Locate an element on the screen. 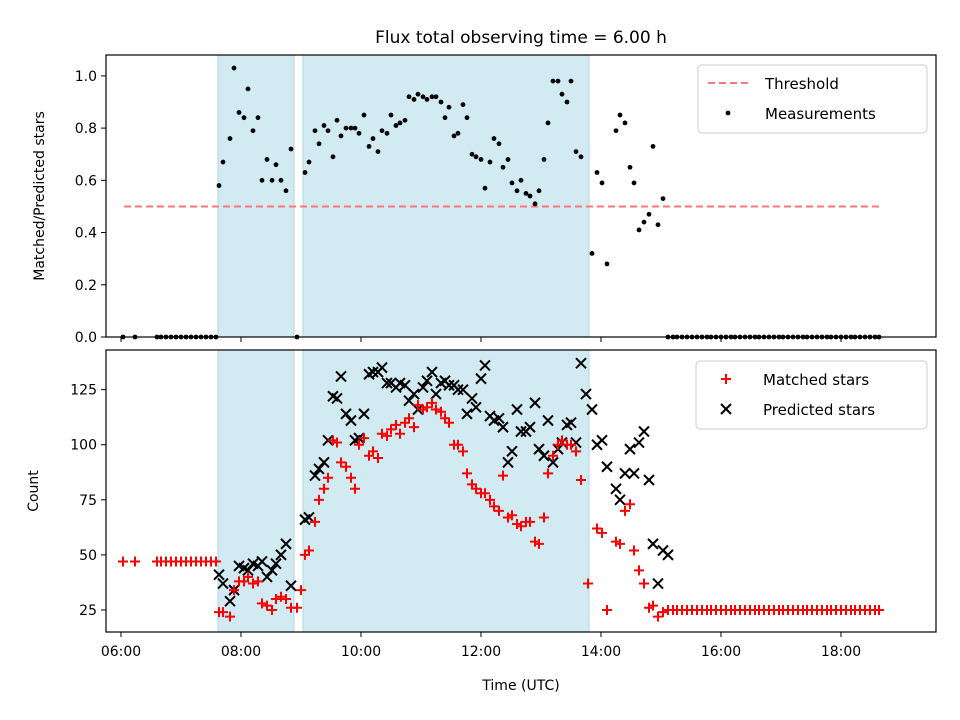 The image size is (960, 720). y-tick-label: 125 is located at coordinates (83, 391).